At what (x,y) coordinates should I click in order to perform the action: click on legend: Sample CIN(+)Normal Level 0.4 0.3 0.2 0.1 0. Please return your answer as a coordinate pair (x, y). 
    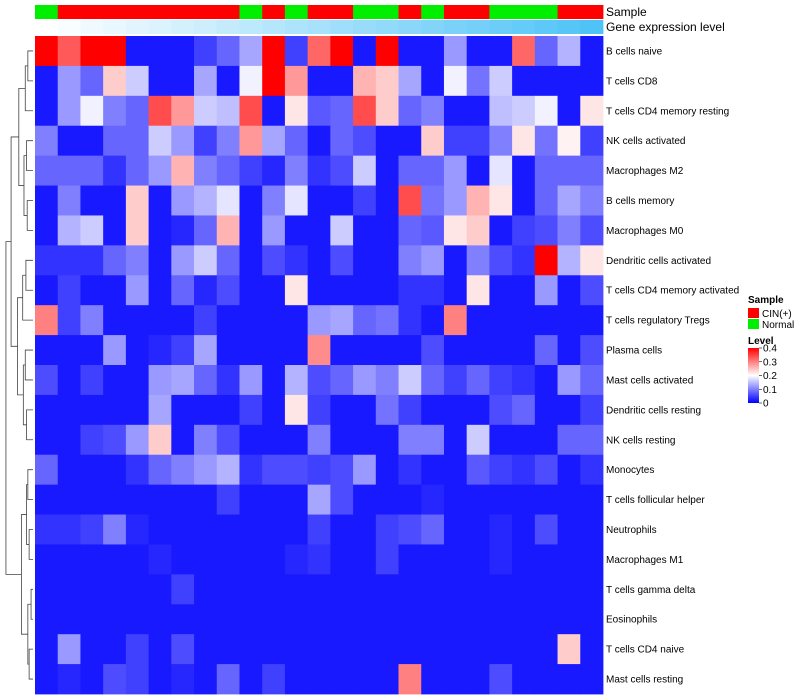
    Looking at the image, I should click on (771, 352).